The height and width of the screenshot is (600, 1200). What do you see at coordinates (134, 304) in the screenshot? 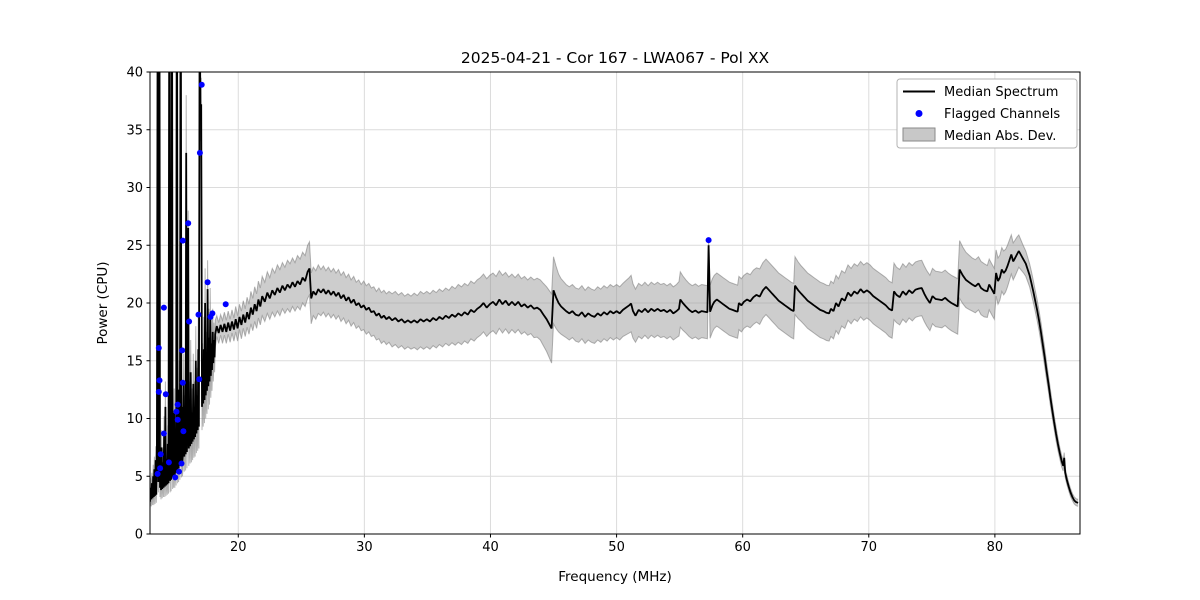
I see `y-tick-label: 20` at bounding box center [134, 304].